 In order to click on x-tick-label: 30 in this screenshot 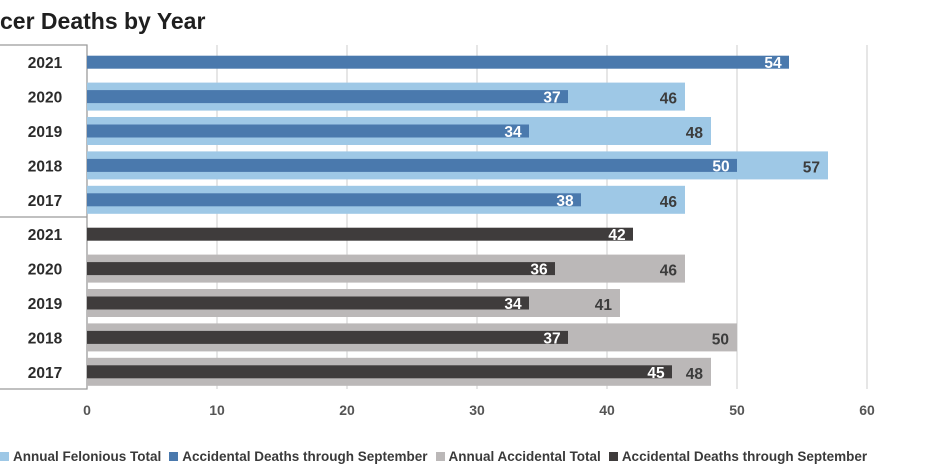, I will do `click(477, 410)`.